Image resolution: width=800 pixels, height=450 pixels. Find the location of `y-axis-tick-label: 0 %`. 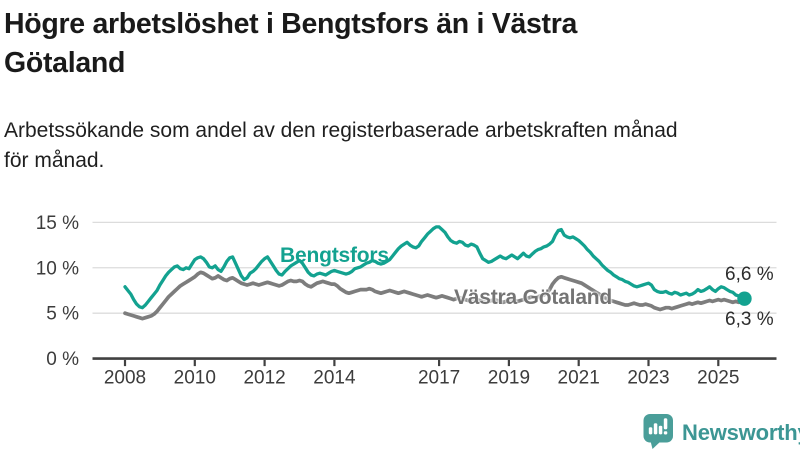

y-axis-tick-label: 0 % is located at coordinates (62, 359).